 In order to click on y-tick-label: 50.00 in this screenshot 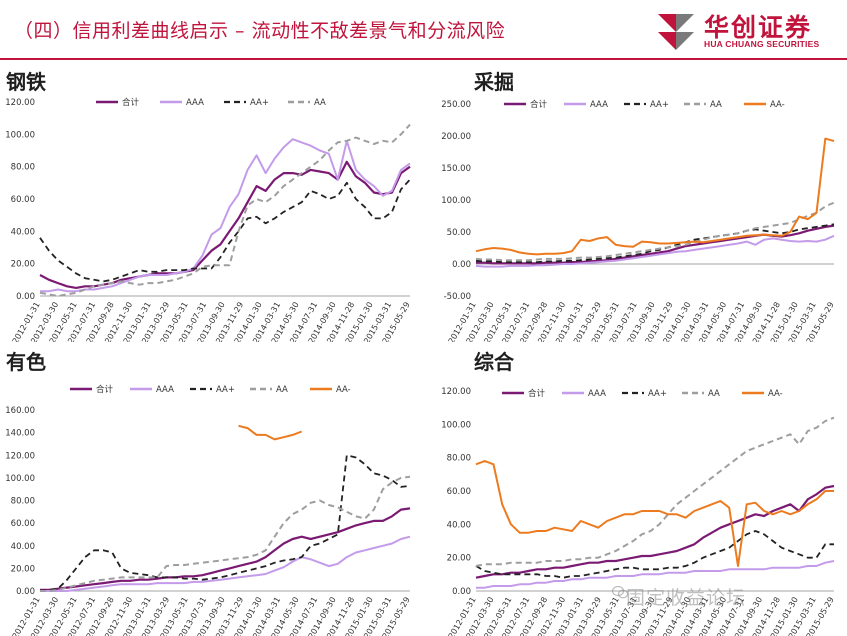, I will do `click(459, 233)`.